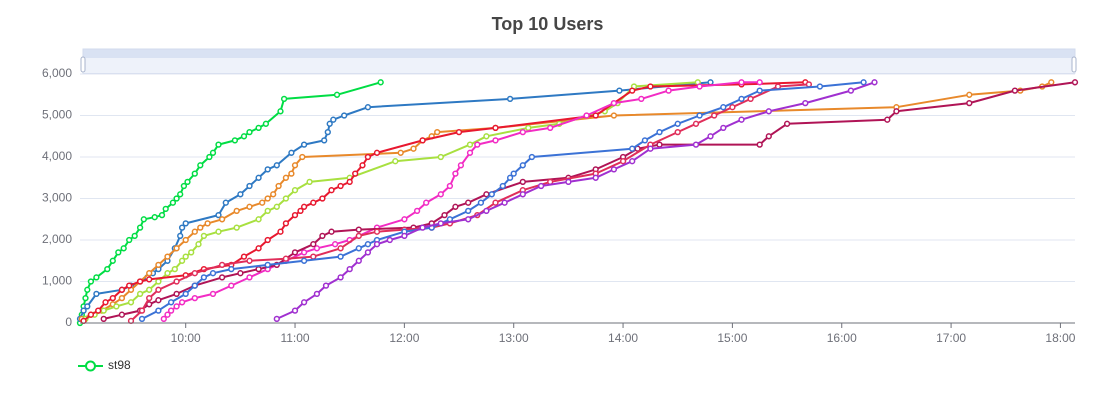 The width and height of the screenshot is (1095, 400). Describe the element at coordinates (57, 239) in the screenshot. I see `y-tick-label: 2,000` at that location.